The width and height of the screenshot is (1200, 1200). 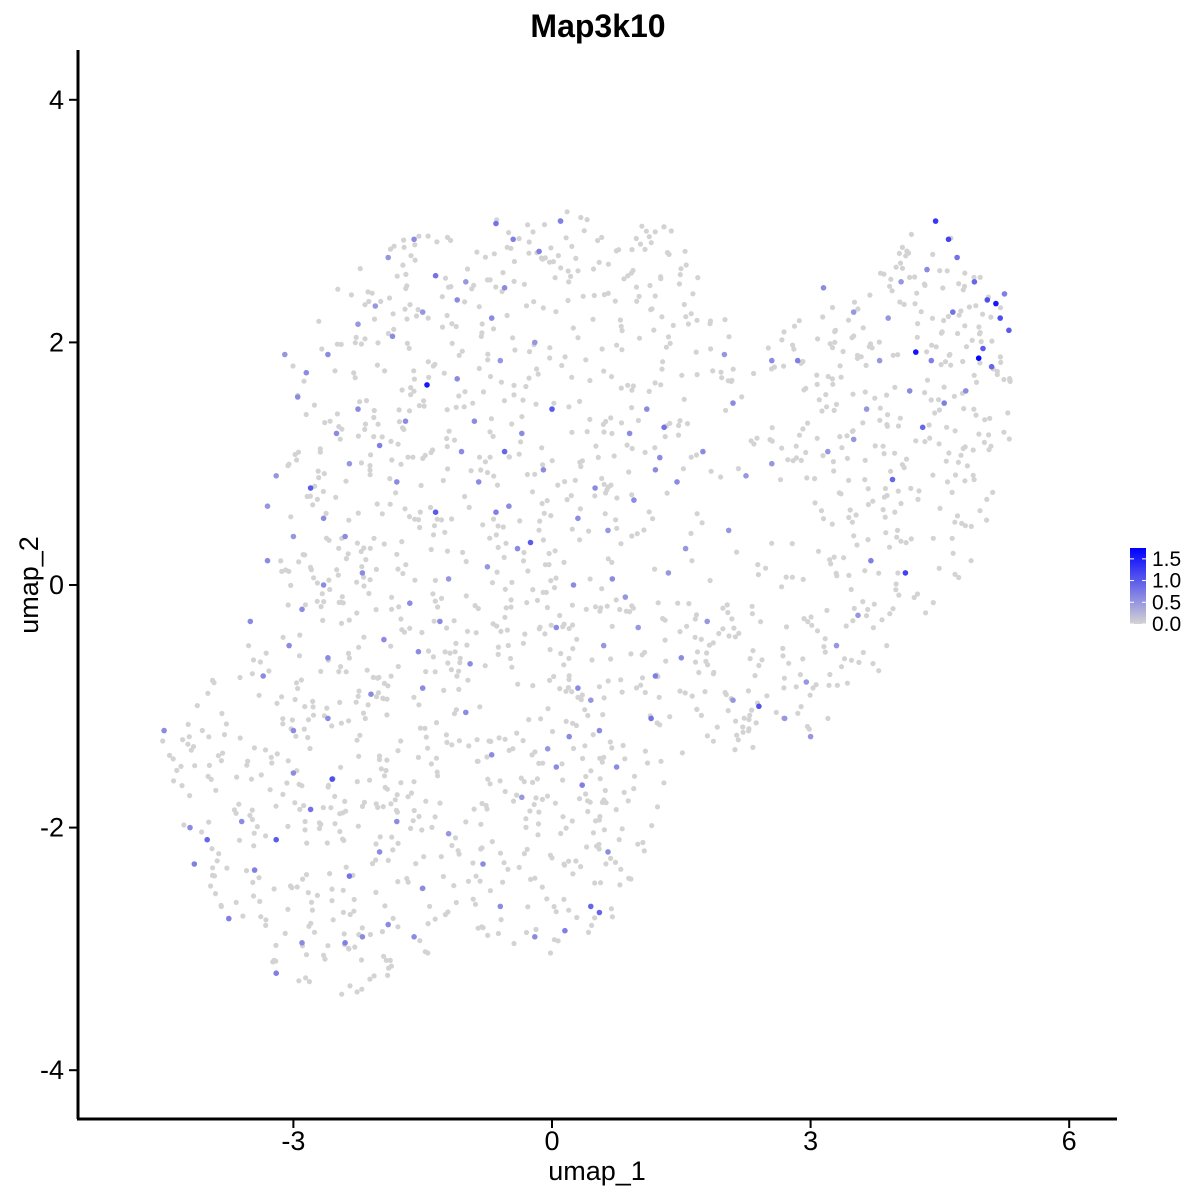 I want to click on x-axis-ticks: -3 0 3 6, so click(x=679, y=1137).